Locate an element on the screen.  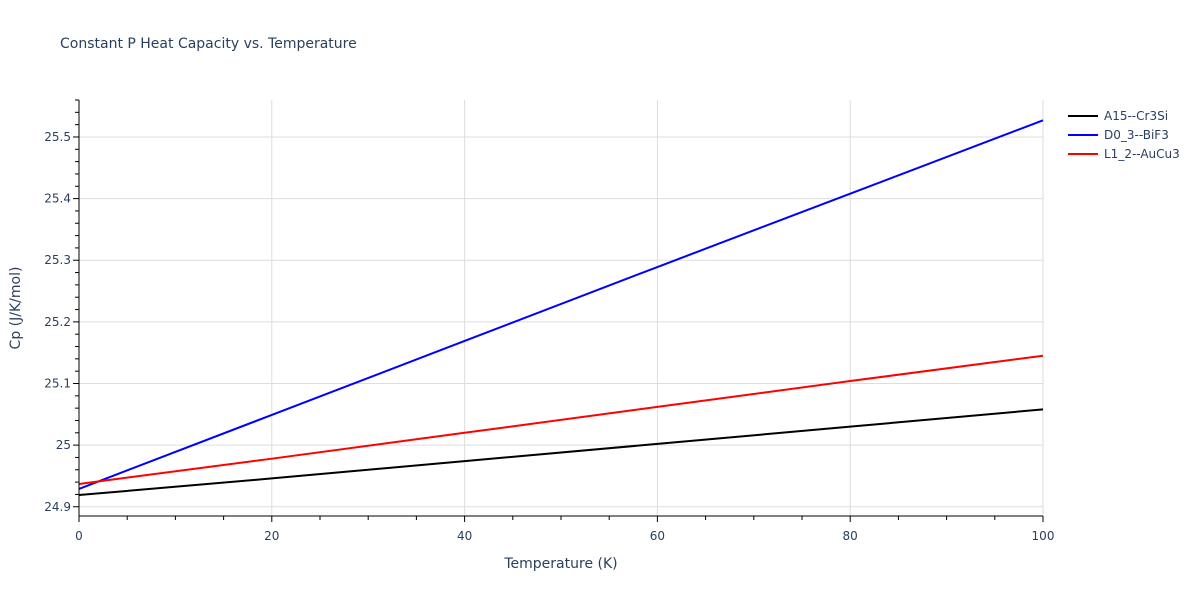
x-tick-label: 100 is located at coordinates (1043, 536).